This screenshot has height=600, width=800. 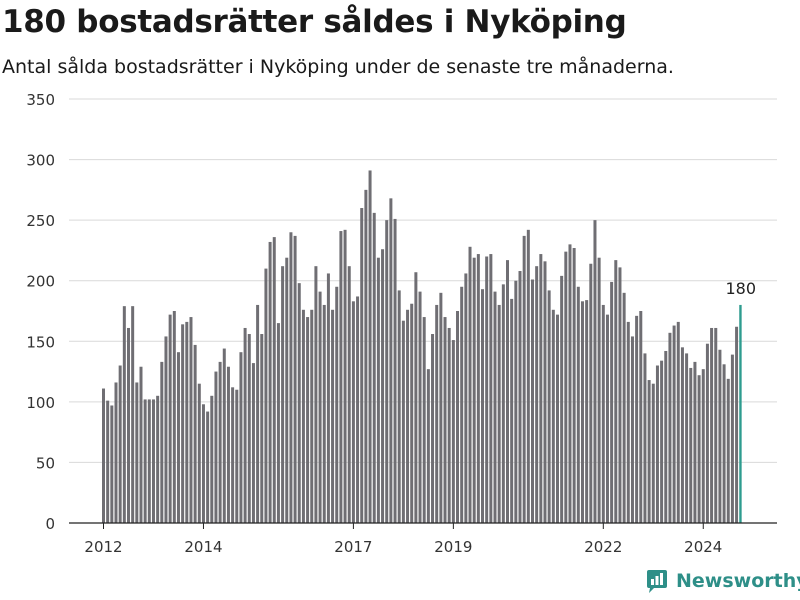 What do you see at coordinates (50, 524) in the screenshot?
I see `y-tick-label: 0` at bounding box center [50, 524].